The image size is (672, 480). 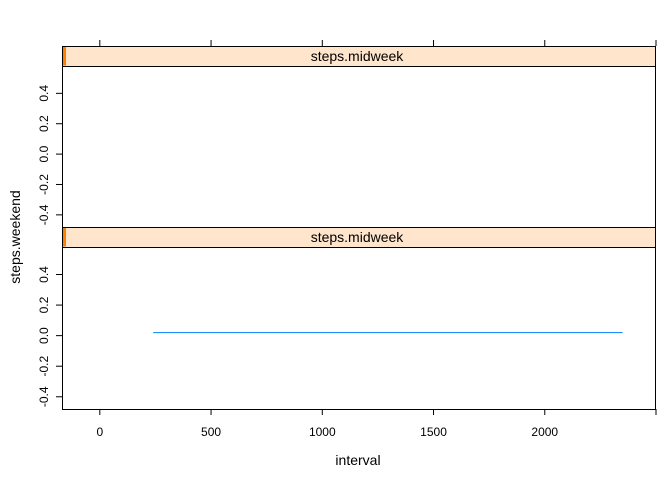 I want to click on x-tick-label: 1500, so click(x=433, y=432).